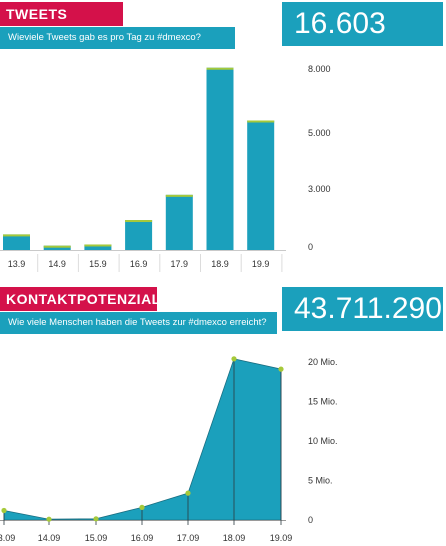 Image resolution: width=446 pixels, height=546 pixels. Describe the element at coordinates (61, 14) in the screenshot. I see `tweets-title: TWEETS` at that location.